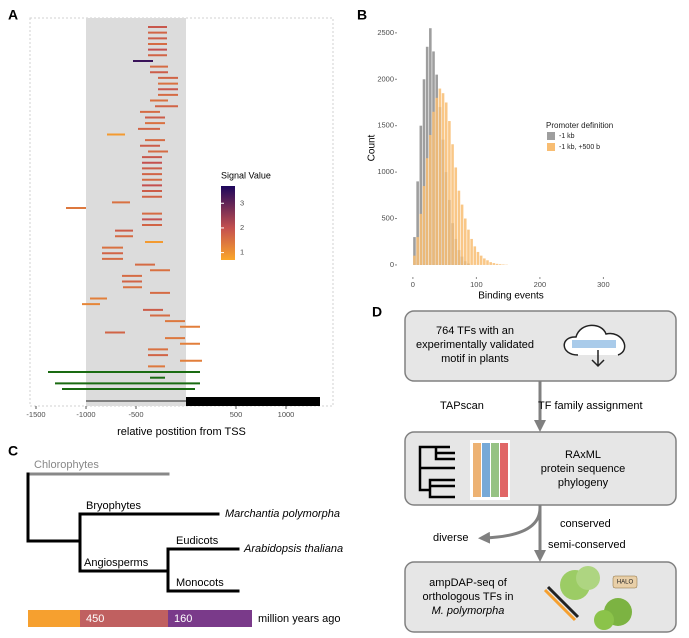  I want to click on x-tick-label: 200, so click(540, 284).